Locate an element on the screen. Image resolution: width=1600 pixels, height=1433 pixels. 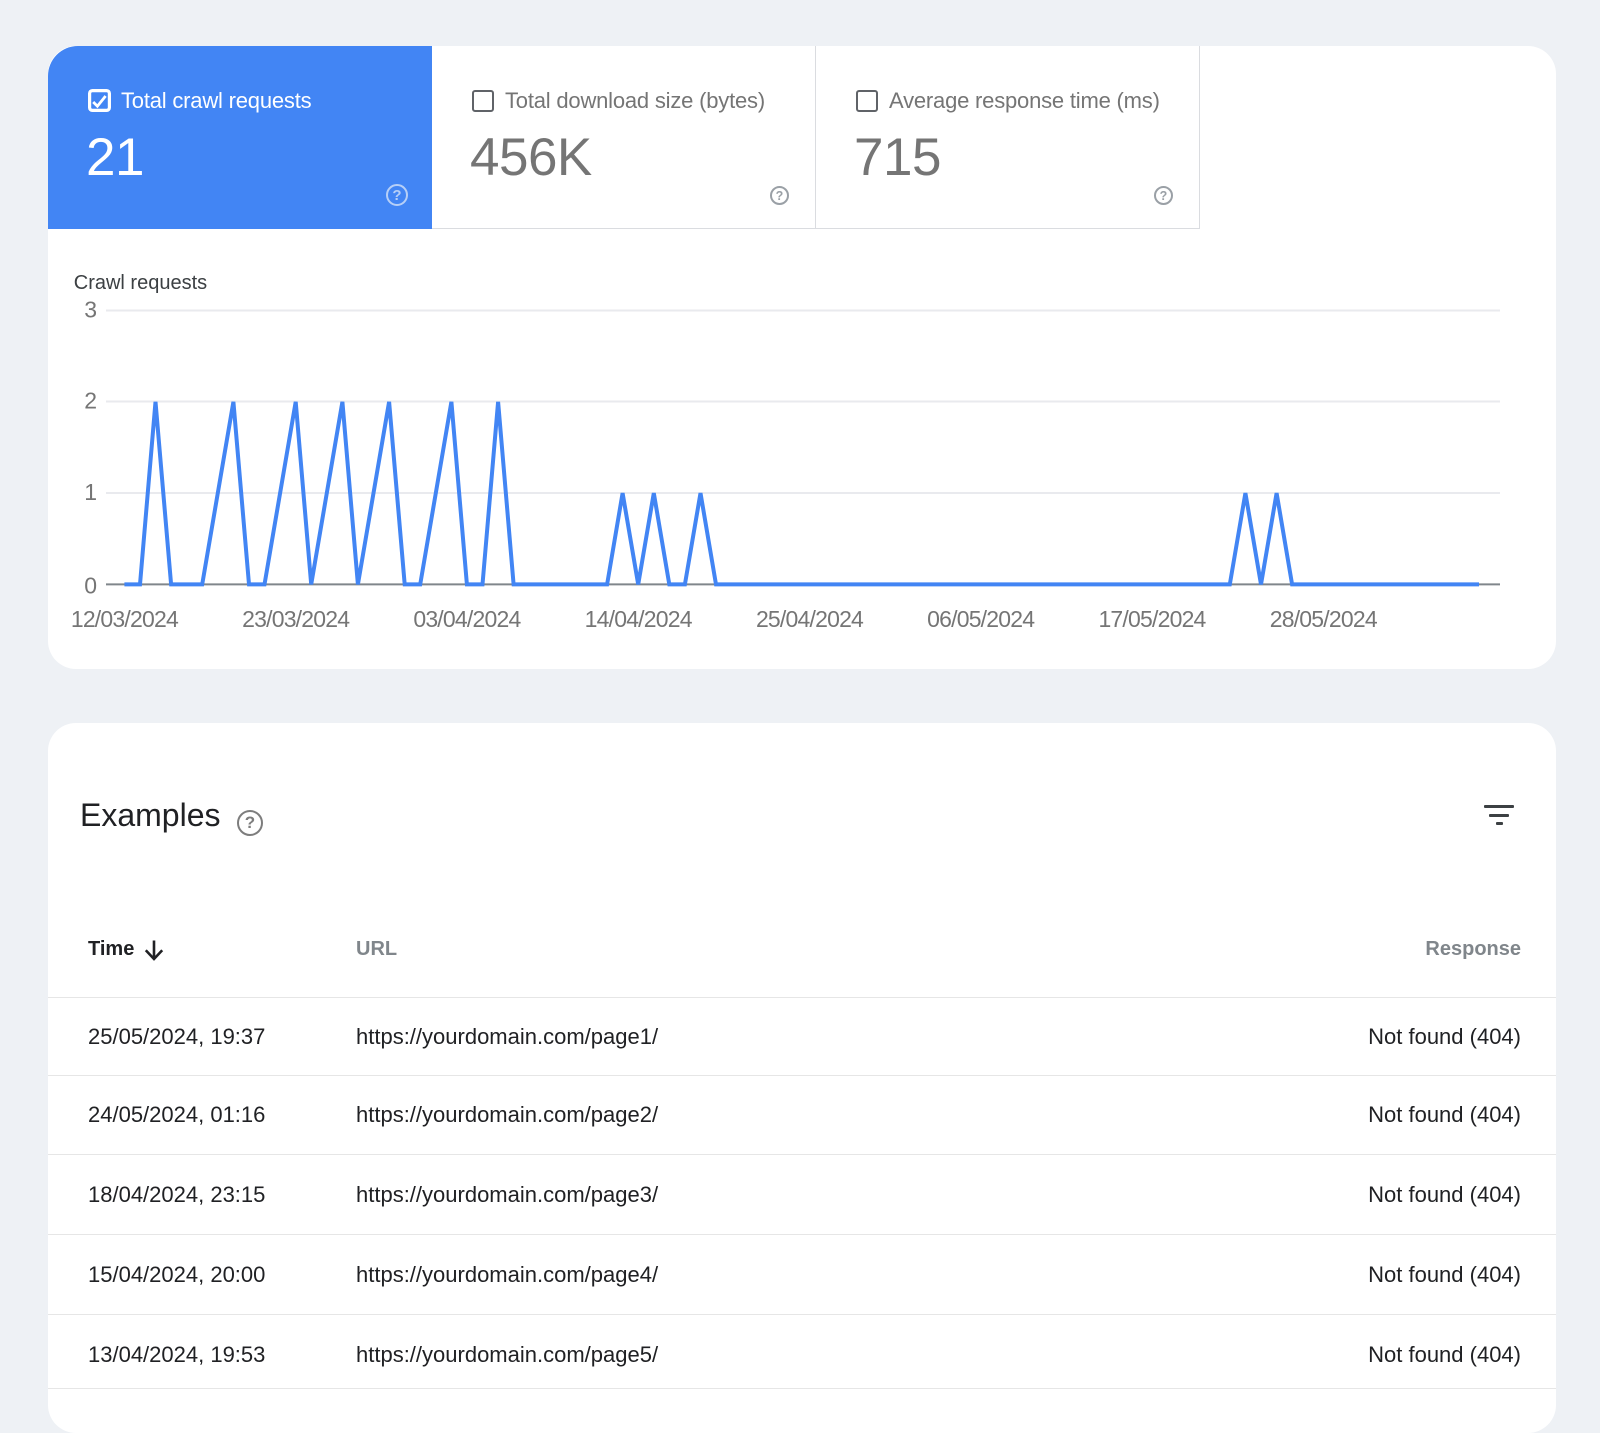
svg-text: 3 is located at coordinates (90, 310).